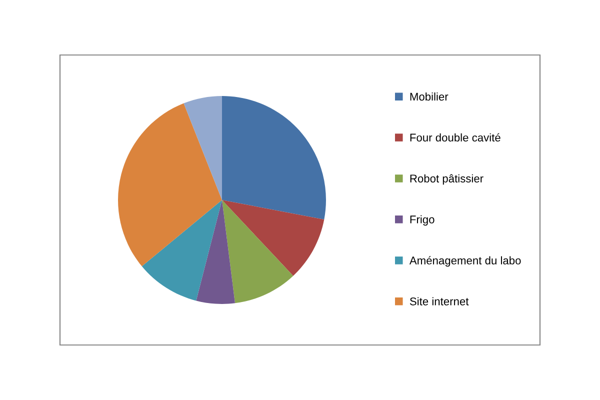  I want to click on legend-label: Four double cavité, so click(455, 137).